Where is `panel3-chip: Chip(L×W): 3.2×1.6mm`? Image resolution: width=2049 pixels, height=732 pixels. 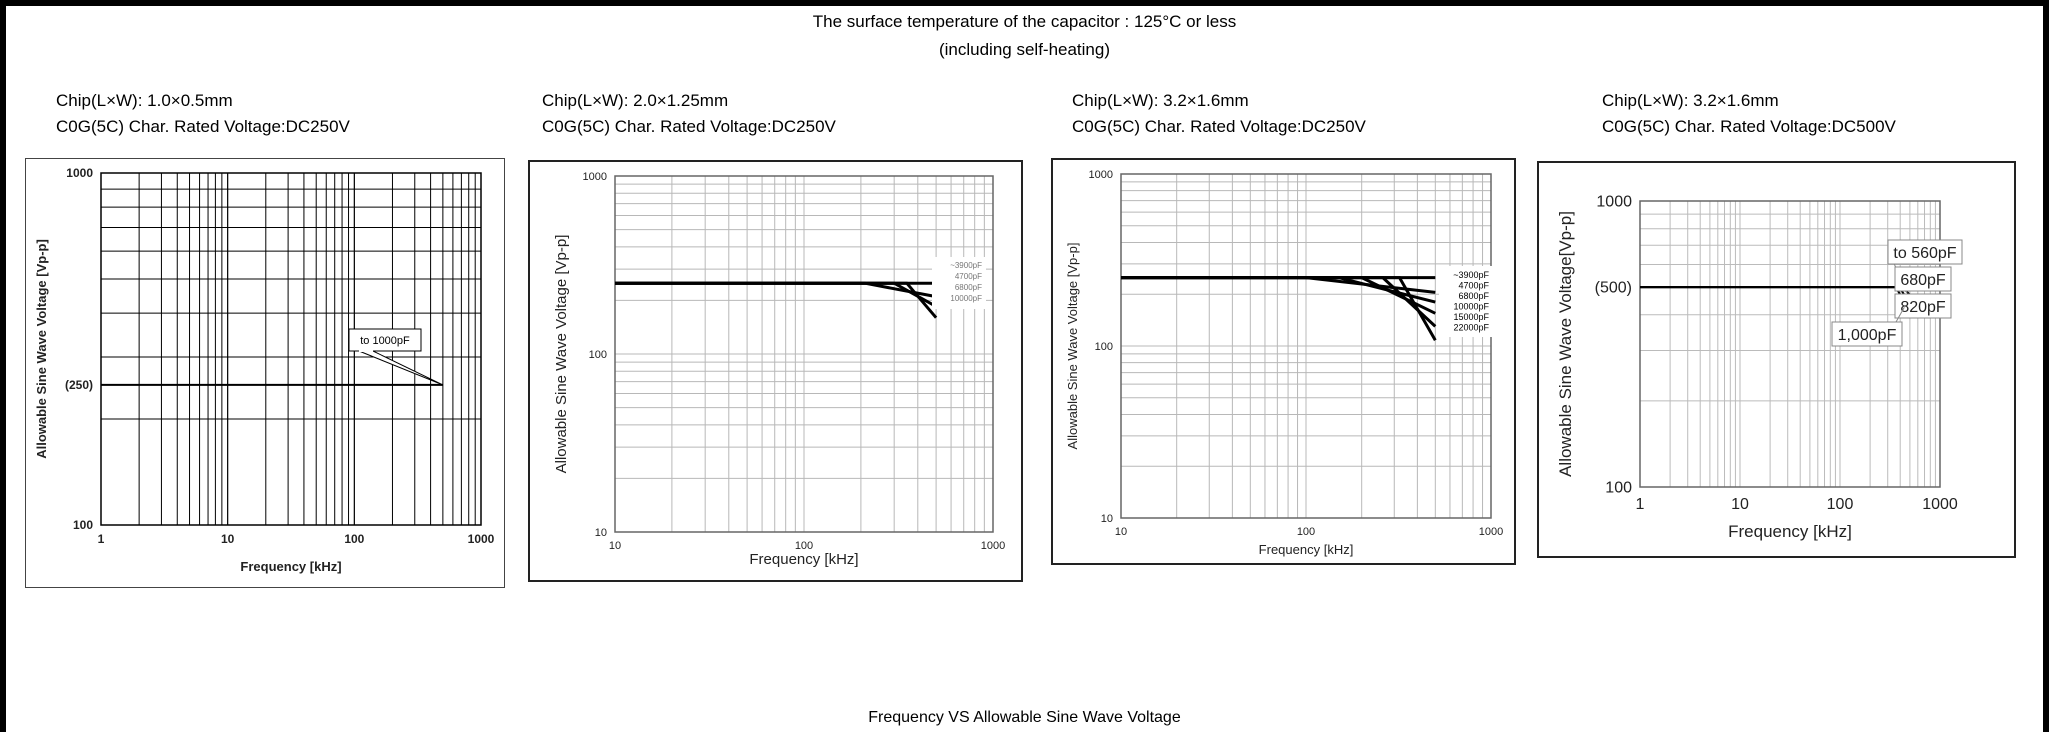
panel3-chip: Chip(L×W): 3.2×1.6mm is located at coordinates (1160, 100).